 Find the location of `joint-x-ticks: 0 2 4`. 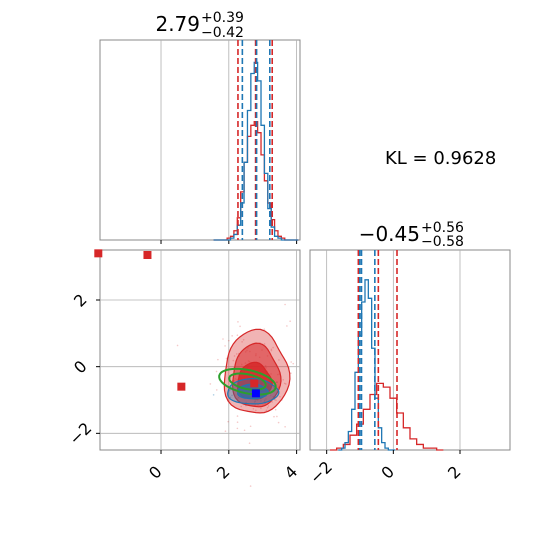

joint-x-ticks: 0 2 4 is located at coordinates (223, 466).